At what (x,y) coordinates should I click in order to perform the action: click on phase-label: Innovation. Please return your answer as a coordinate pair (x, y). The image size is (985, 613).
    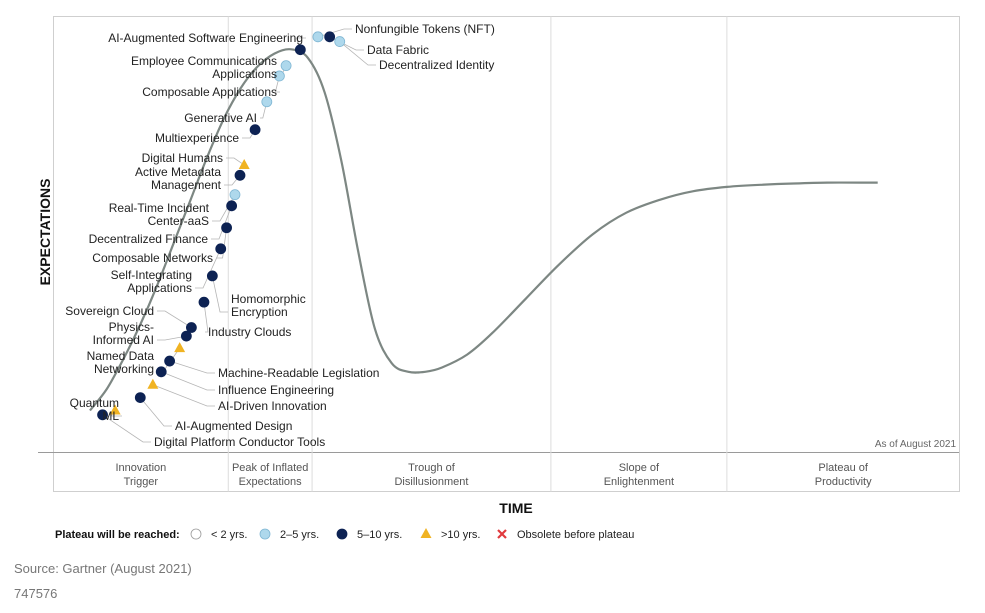
    Looking at the image, I should click on (141, 468).